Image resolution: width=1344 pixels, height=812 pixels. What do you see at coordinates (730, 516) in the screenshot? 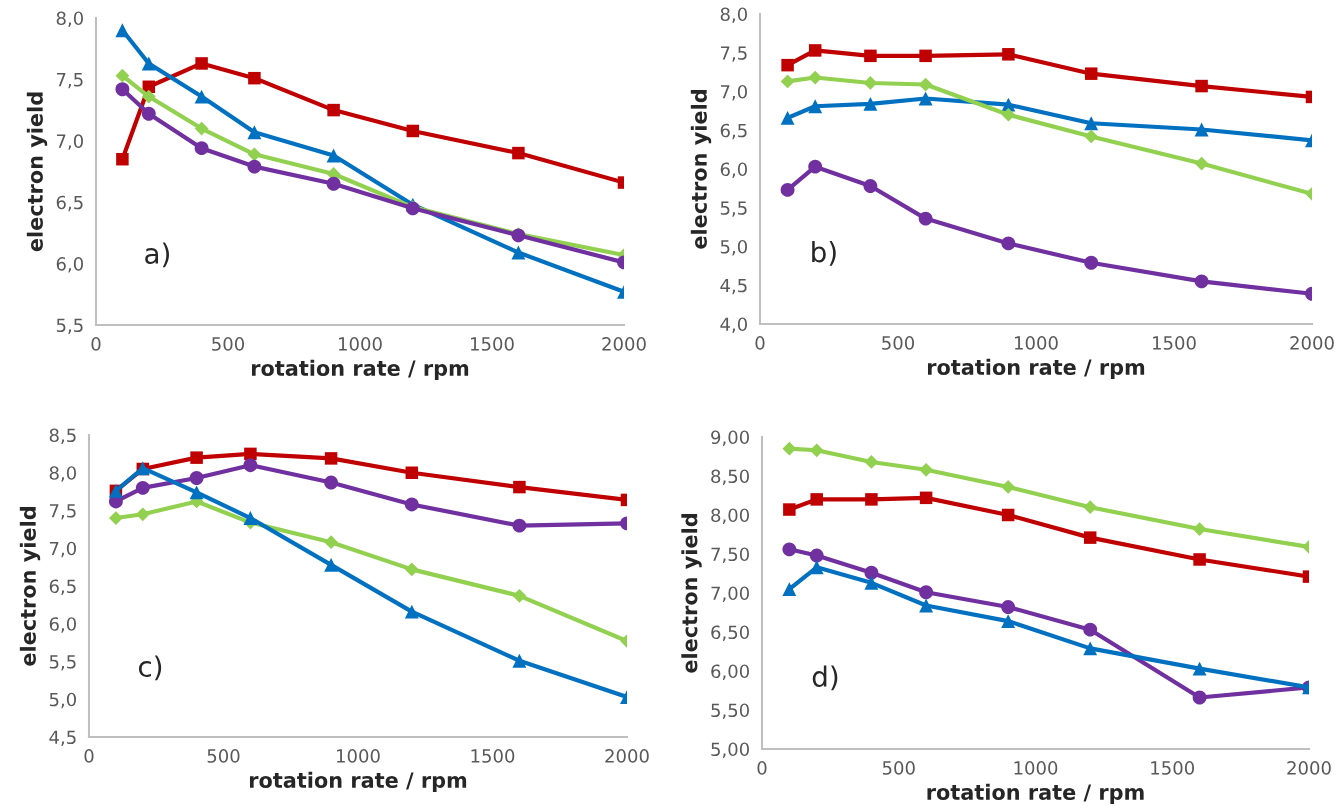
I see `y-tick-label: 8,00` at bounding box center [730, 516].